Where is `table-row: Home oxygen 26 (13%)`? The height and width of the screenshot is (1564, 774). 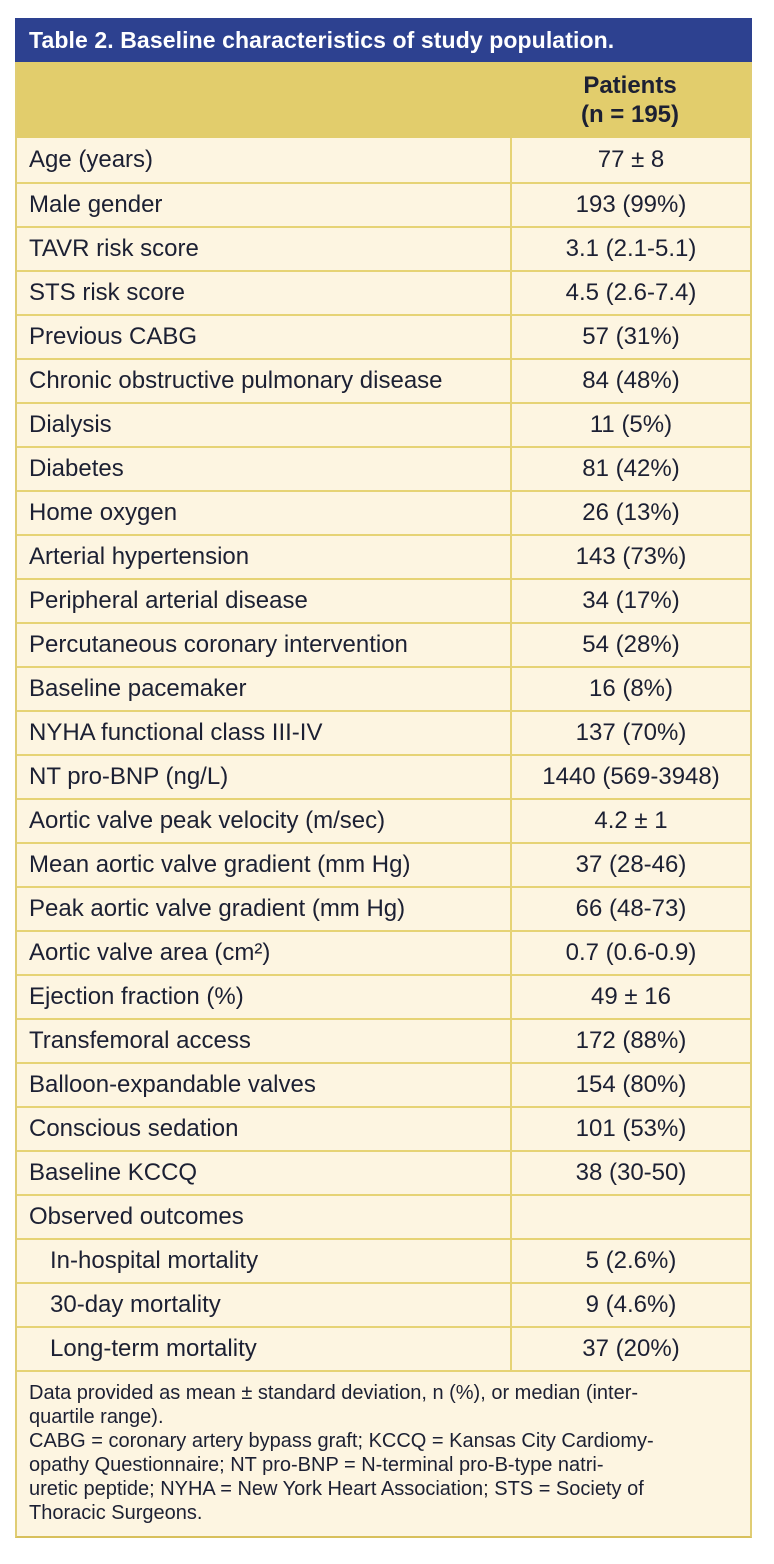 table-row: Home oxygen 26 (13%) is located at coordinates (383, 512).